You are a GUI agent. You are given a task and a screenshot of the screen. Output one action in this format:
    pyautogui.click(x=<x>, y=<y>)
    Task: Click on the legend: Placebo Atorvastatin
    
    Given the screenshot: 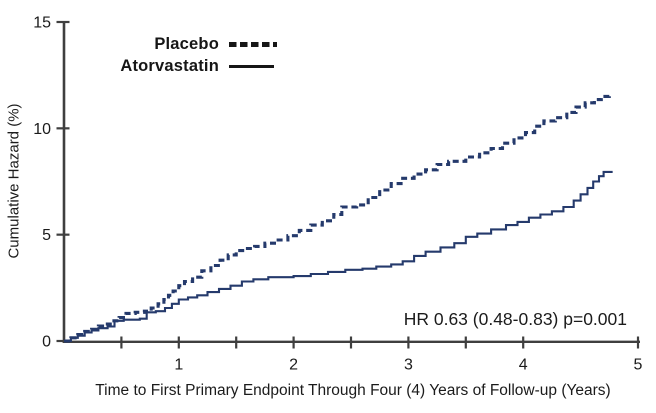 What is the action you would take?
    pyautogui.click(x=138, y=55)
    